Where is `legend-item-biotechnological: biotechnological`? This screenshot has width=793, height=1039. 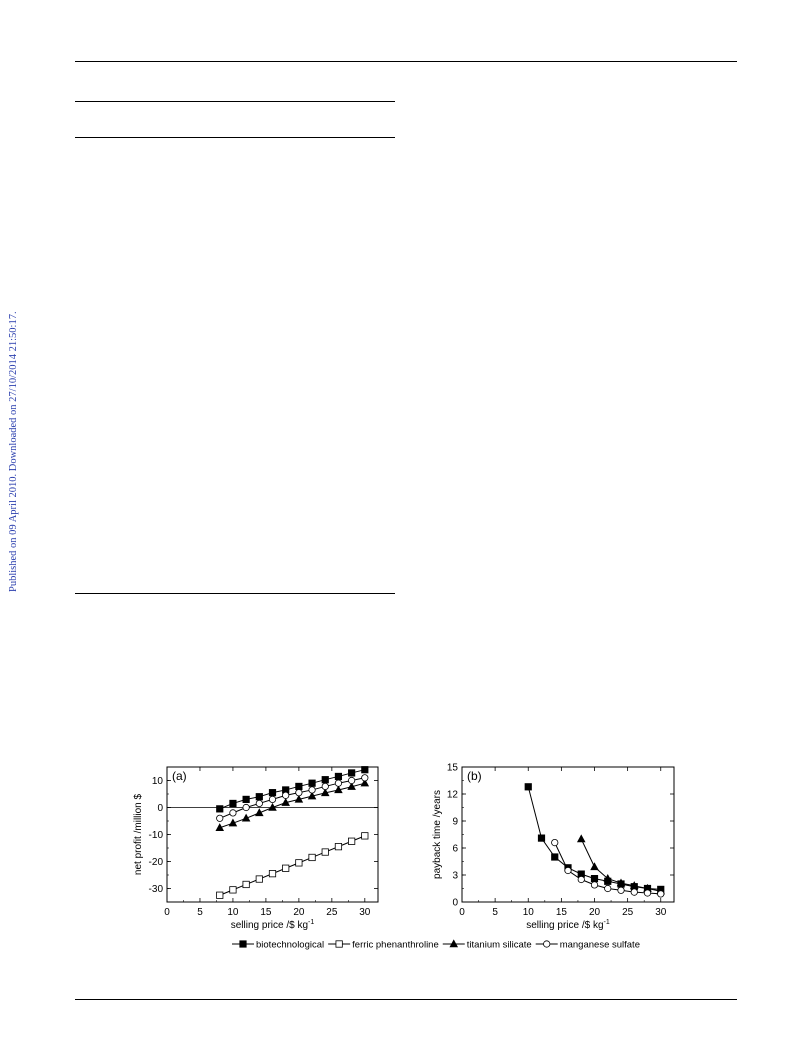
legend-item-biotechnological: biotechnological is located at coordinates (278, 945).